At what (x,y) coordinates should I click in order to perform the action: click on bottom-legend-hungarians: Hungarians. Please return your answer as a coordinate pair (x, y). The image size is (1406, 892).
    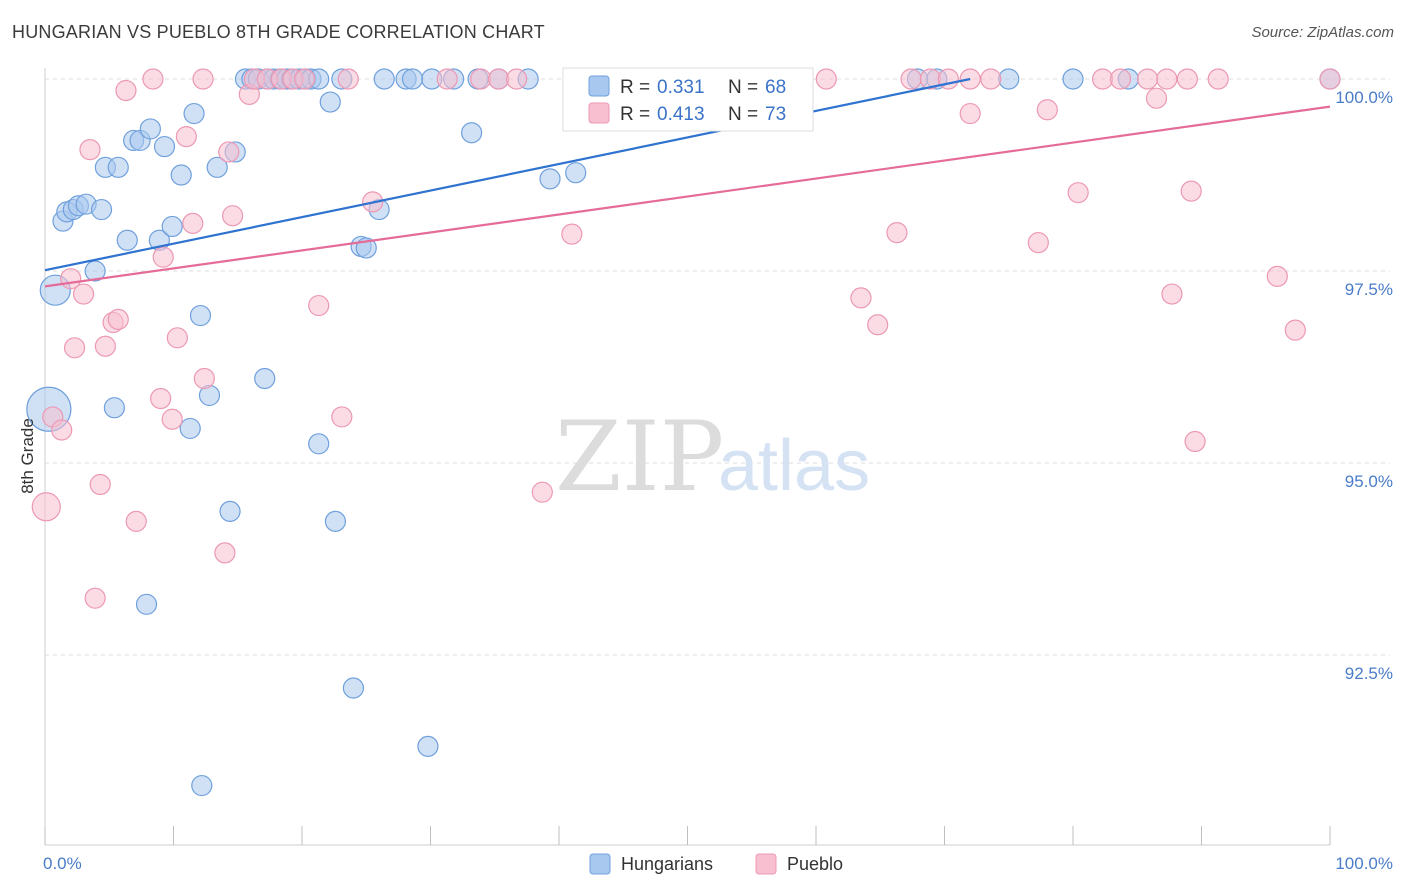
    Looking at the image, I should click on (667, 864).